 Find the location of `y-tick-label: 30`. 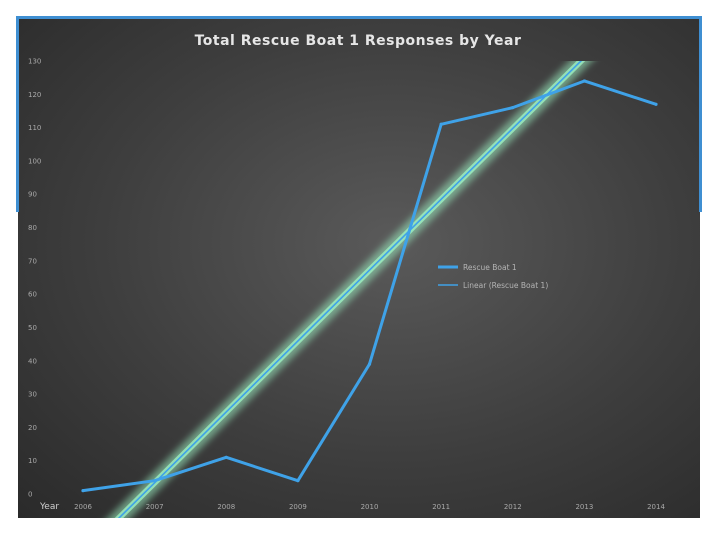

y-tick-label: 30 is located at coordinates (32, 395).